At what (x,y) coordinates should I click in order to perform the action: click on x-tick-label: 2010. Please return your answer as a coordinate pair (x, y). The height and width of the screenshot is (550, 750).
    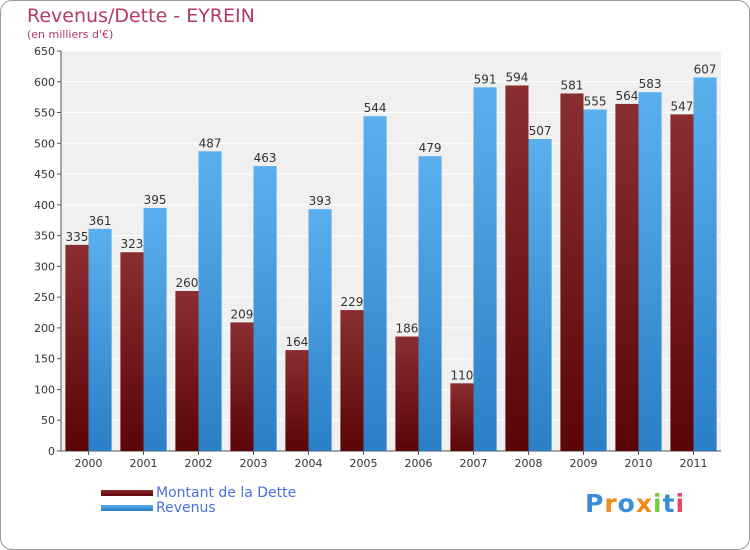
    Looking at the image, I should click on (639, 463).